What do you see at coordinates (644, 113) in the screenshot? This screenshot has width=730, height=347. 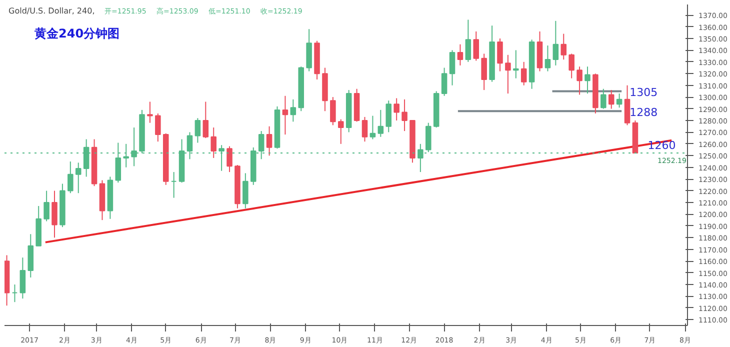 I see `annotation: 1288` at bounding box center [644, 113].